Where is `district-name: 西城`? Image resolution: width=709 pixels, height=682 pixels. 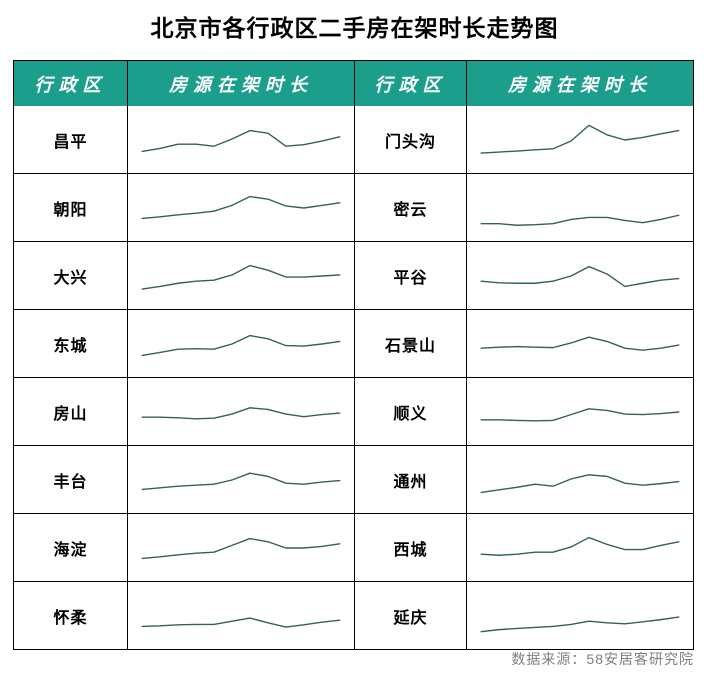
district-name: 西城 is located at coordinates (410, 547).